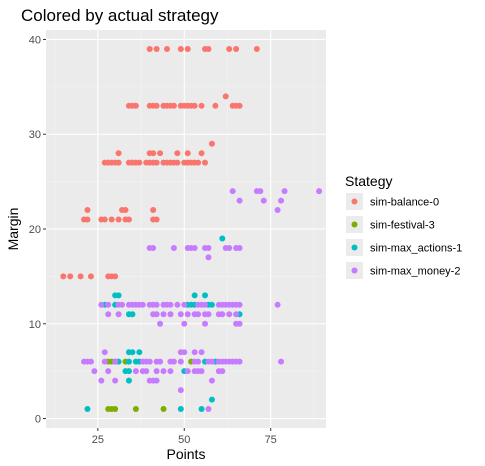 This screenshot has height=466, width=485. What do you see at coordinates (120, 15) in the screenshot?
I see `chart-title: Colored by actual strategy` at bounding box center [120, 15].